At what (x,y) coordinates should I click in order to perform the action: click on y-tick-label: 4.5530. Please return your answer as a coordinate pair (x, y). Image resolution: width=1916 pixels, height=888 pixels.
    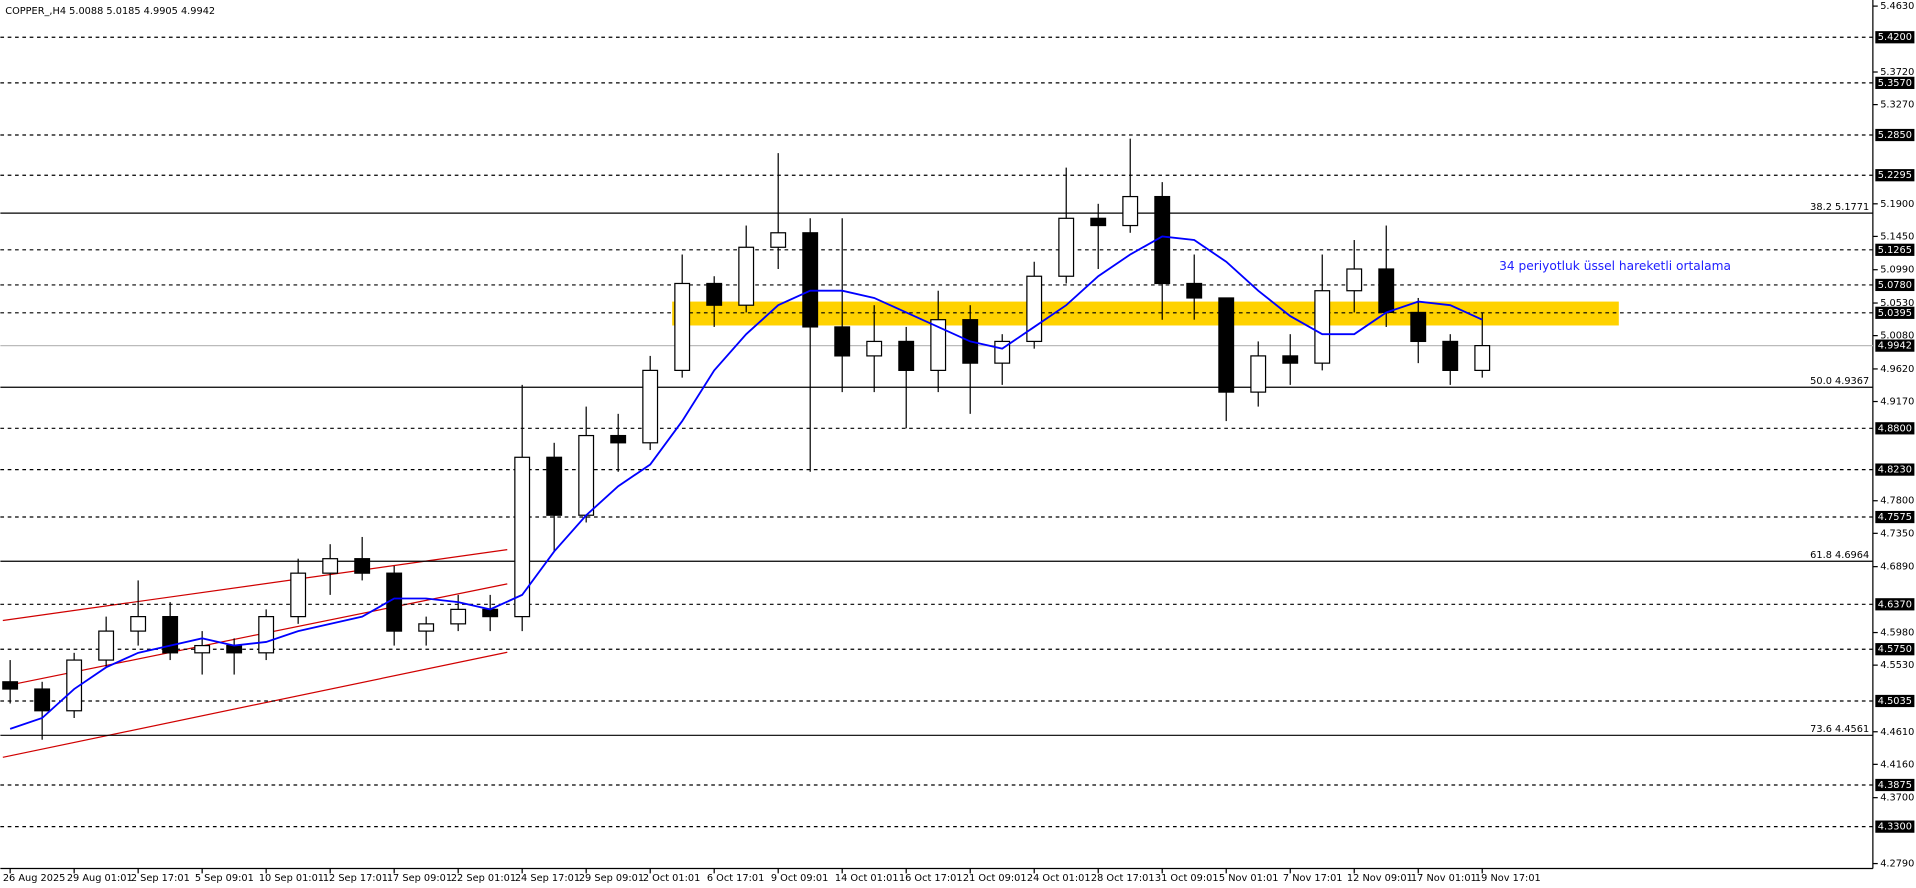
    Looking at the image, I should click on (1897, 665).